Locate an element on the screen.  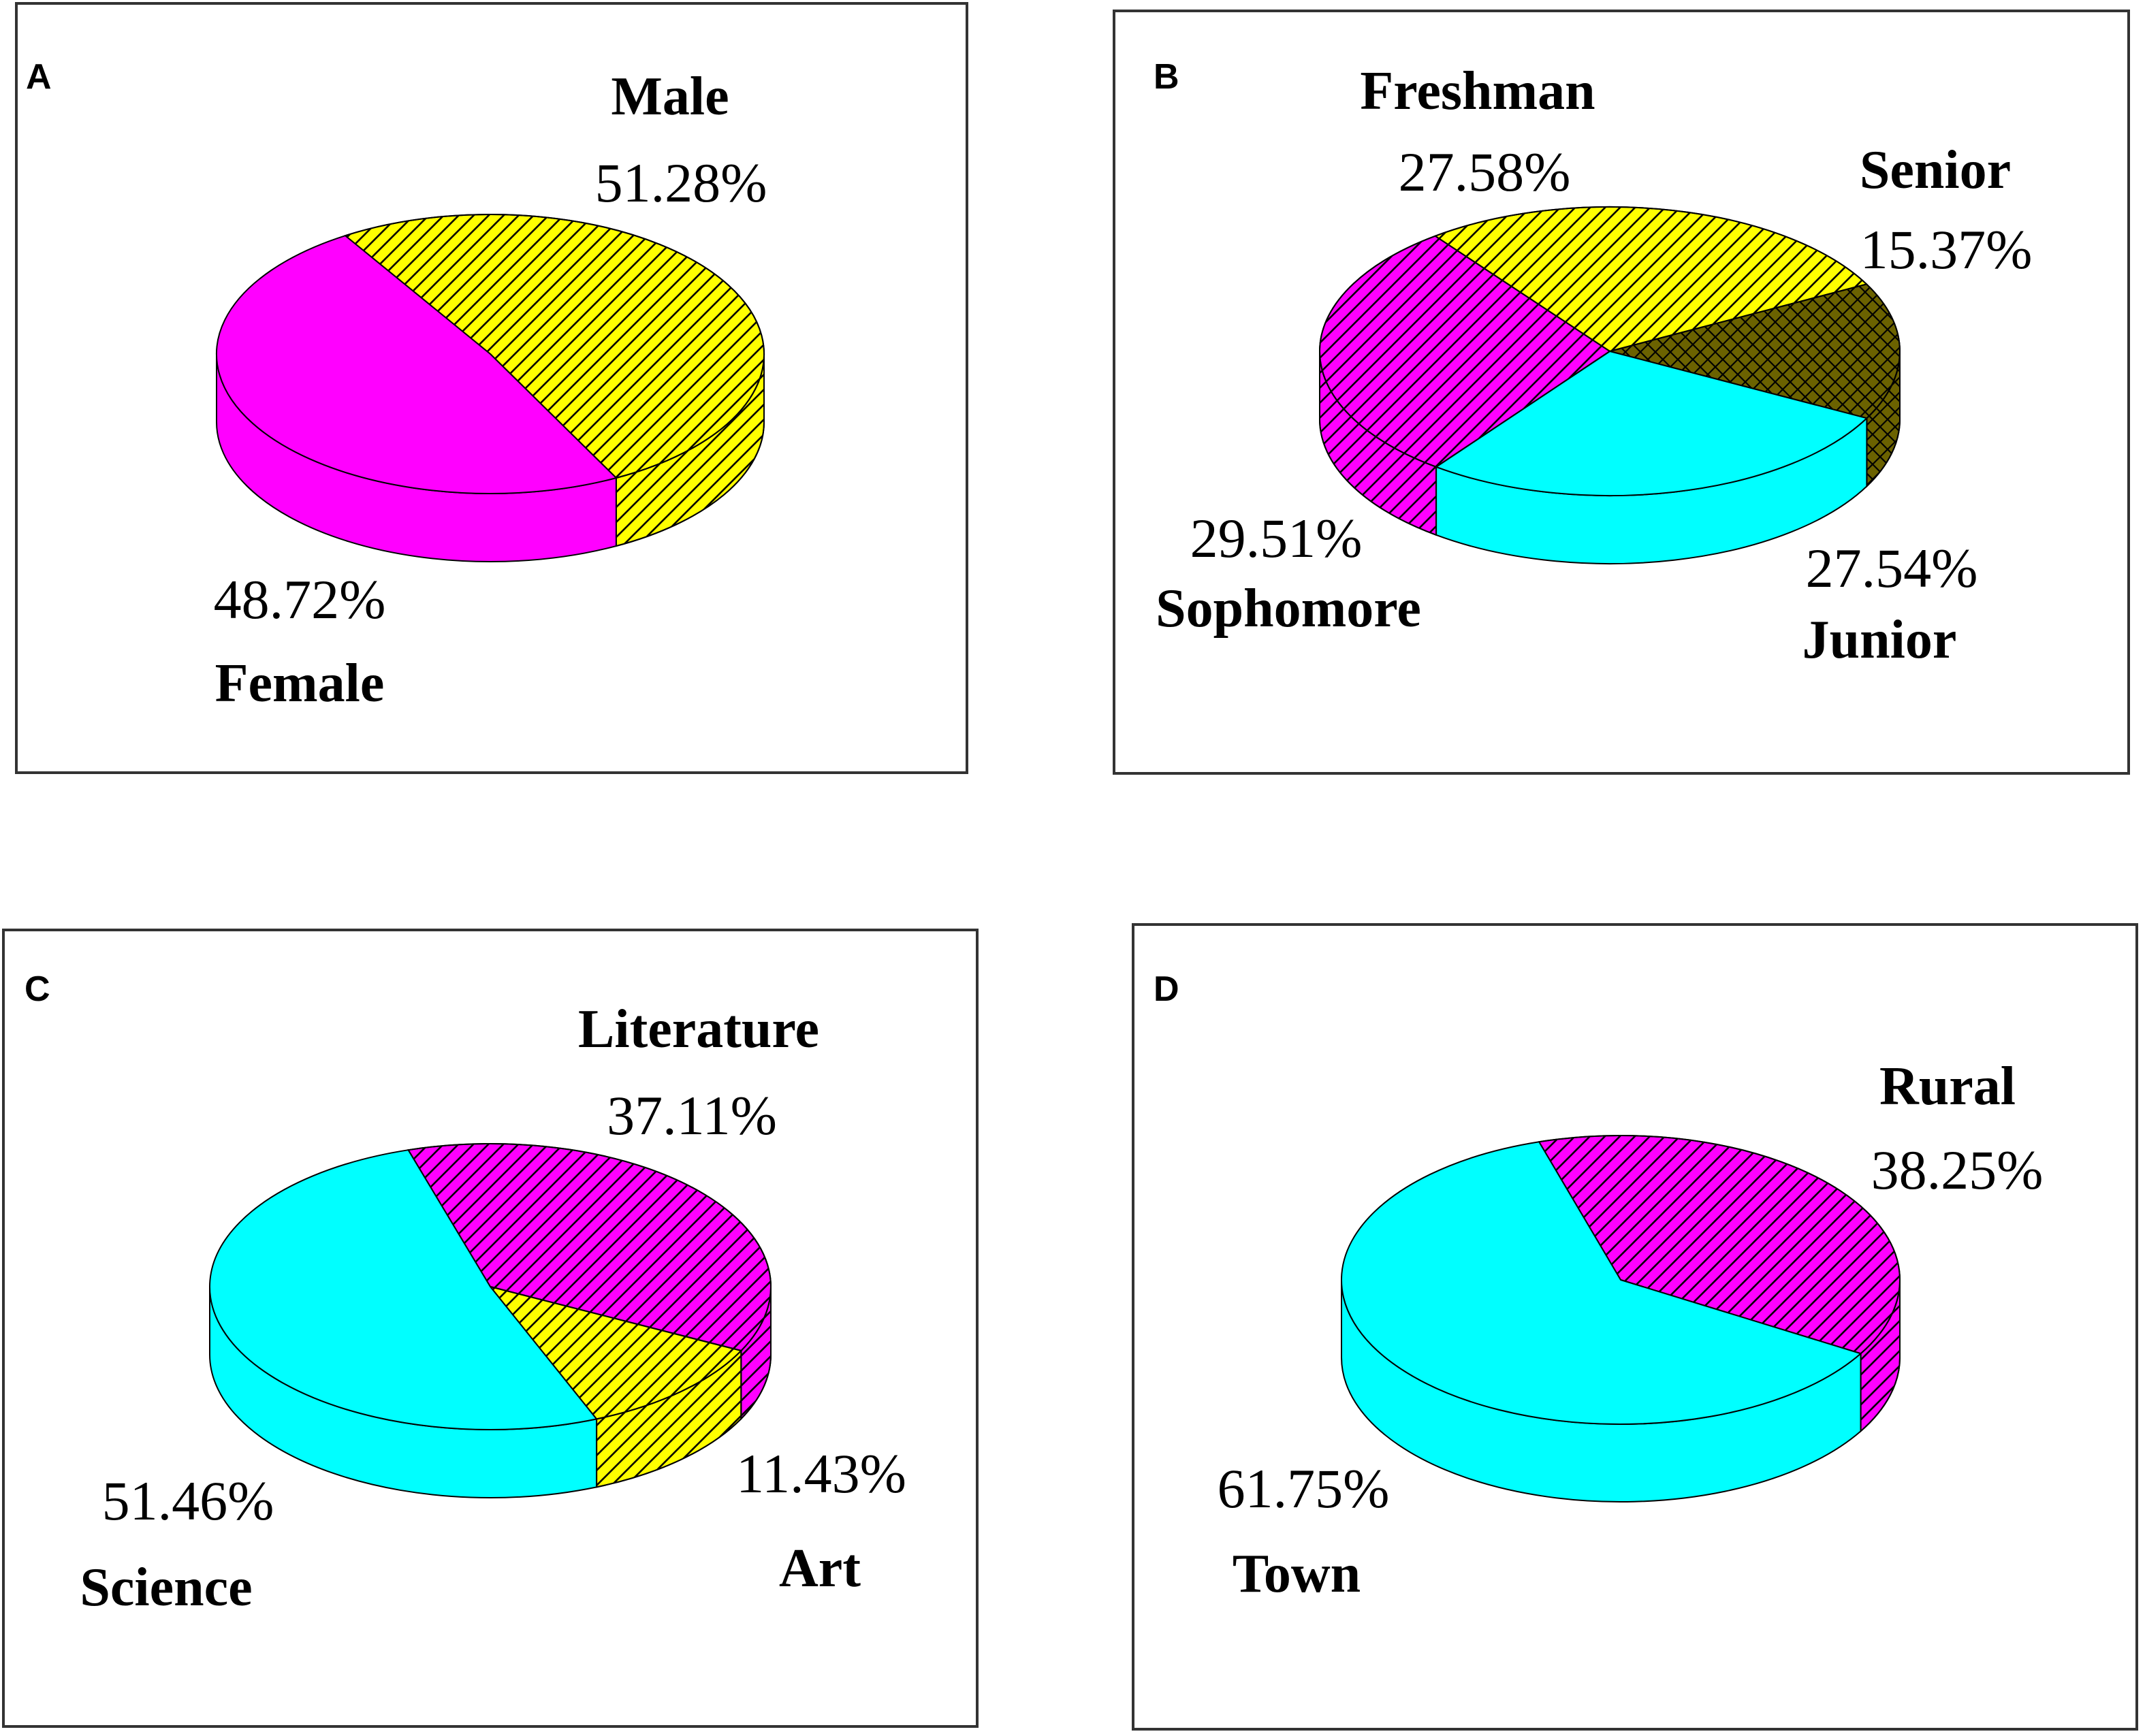
pie-slice-freshman-pattern is located at coordinates (1651, 279).